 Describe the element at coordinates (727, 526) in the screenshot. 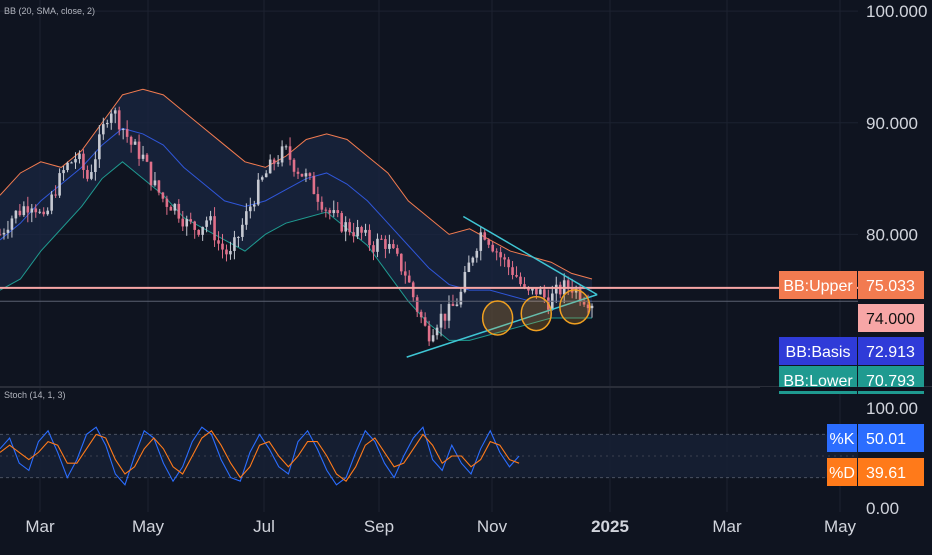

I see `time-axis-tick: Mar` at that location.